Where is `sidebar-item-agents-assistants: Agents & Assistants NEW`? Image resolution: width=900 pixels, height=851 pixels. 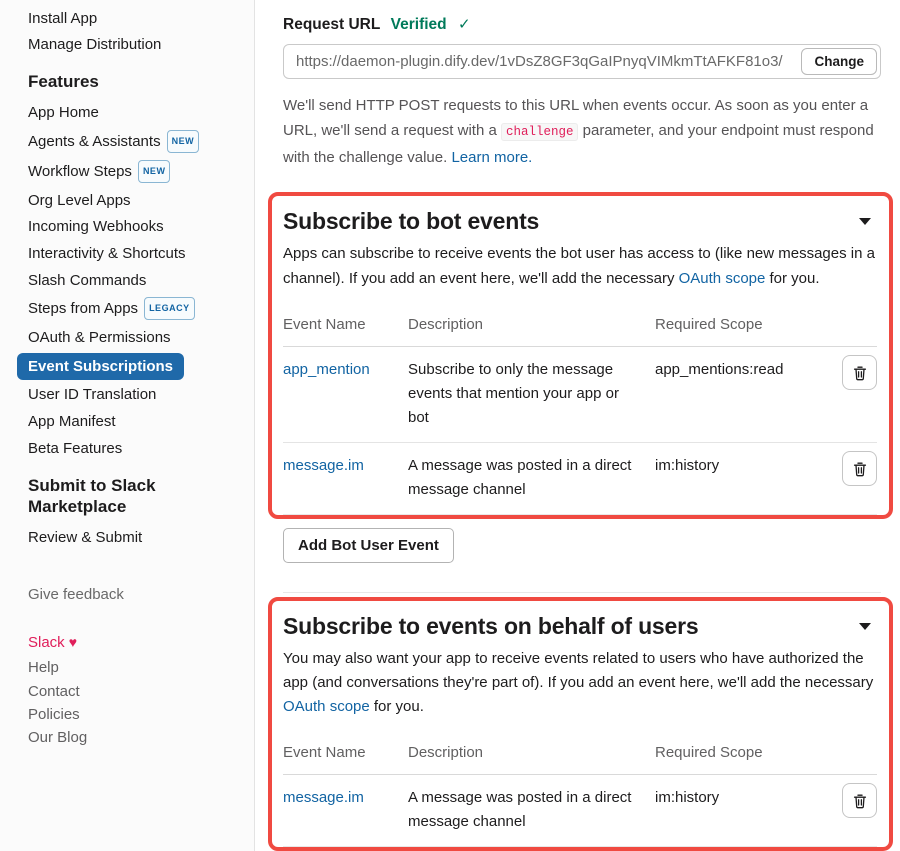 sidebar-item-agents-assistants: Agents & Assistants NEW is located at coordinates (136, 141).